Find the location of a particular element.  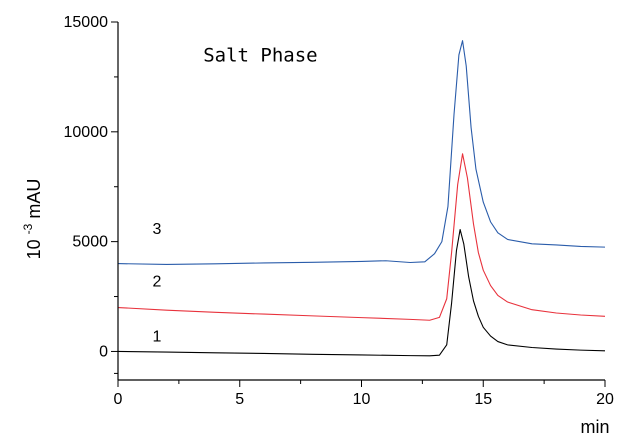

series-label-3: 3 is located at coordinates (157, 229).